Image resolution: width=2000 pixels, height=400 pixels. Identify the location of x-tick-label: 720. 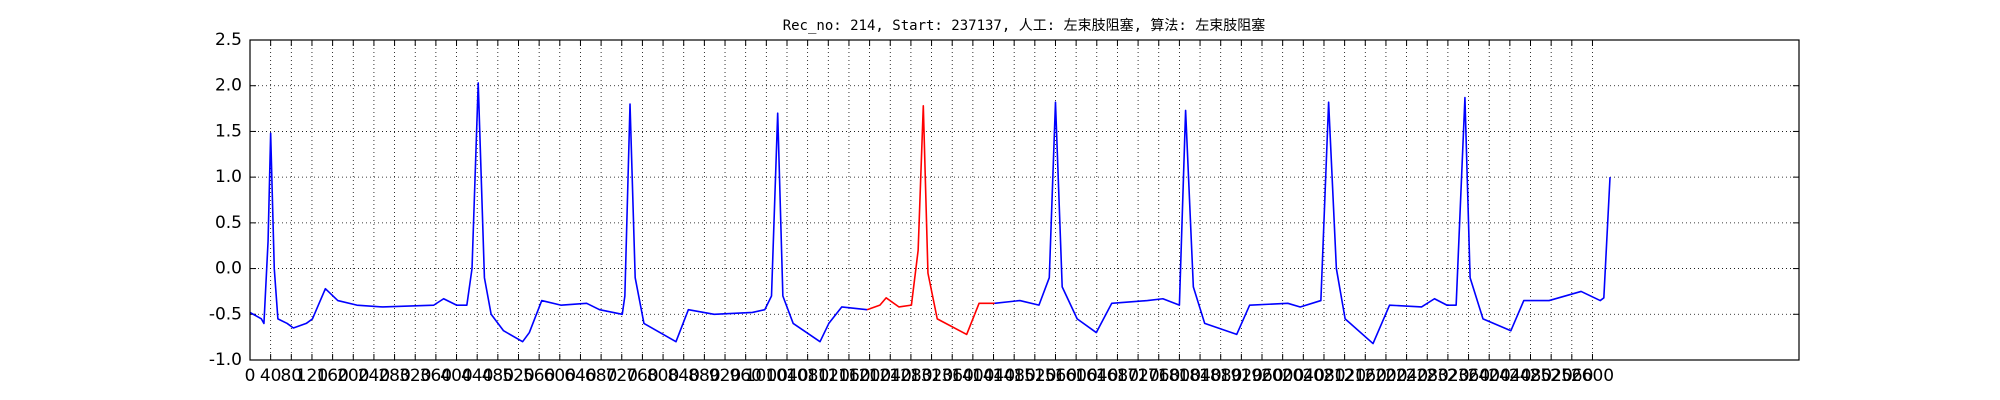
(622, 376).